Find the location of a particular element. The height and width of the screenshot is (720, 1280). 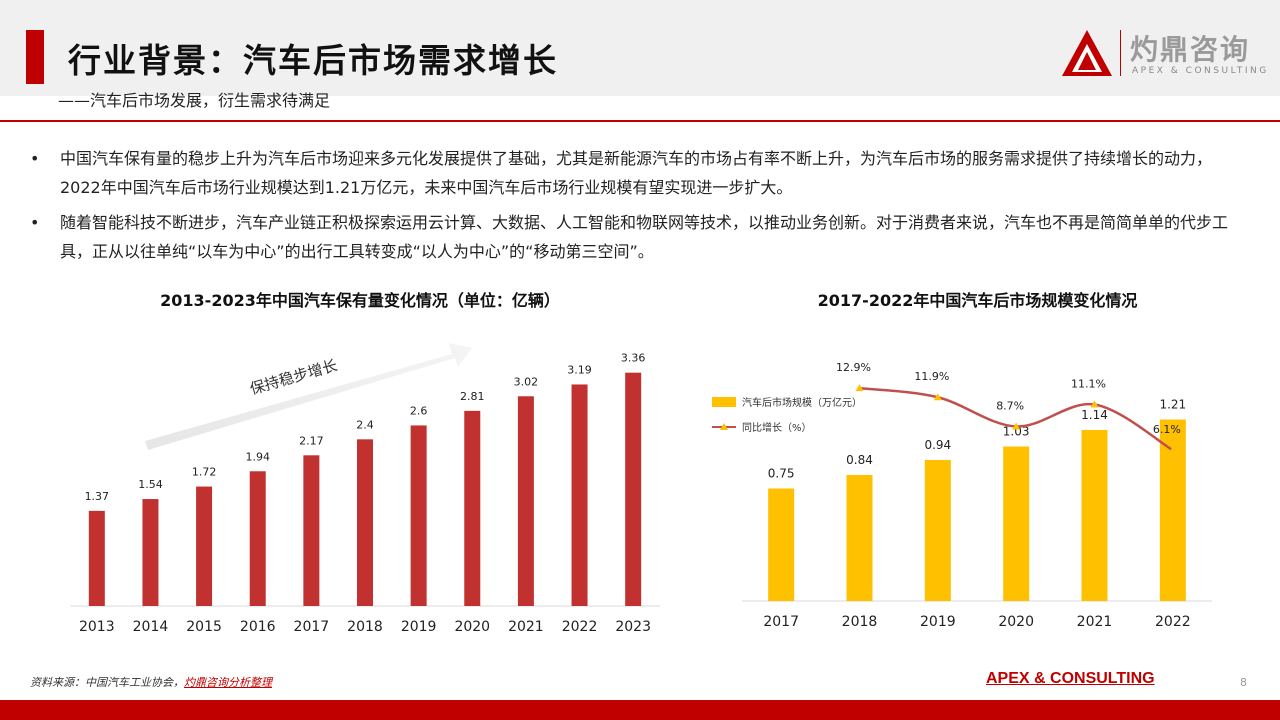

legend-marker-icon is located at coordinates (724, 426).